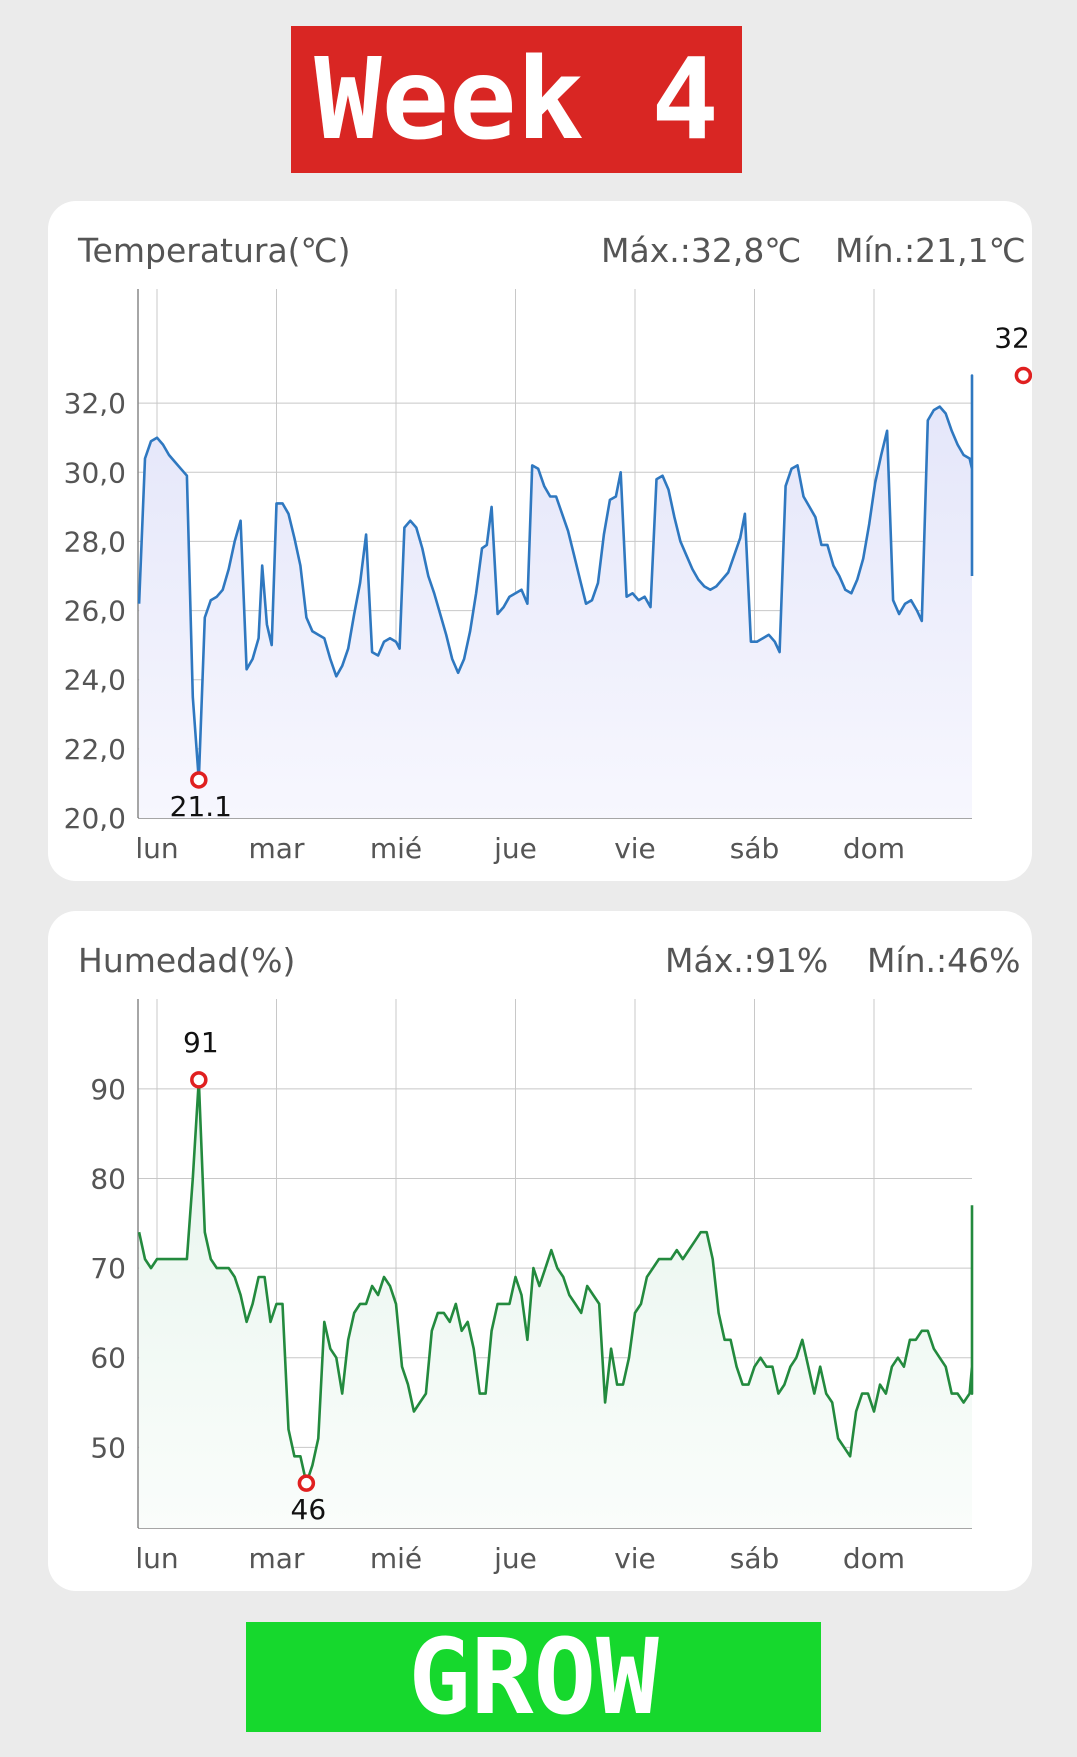 The image size is (1077, 1757). What do you see at coordinates (108, 1178) in the screenshot?
I see `hum-y-tick: 80` at bounding box center [108, 1178].